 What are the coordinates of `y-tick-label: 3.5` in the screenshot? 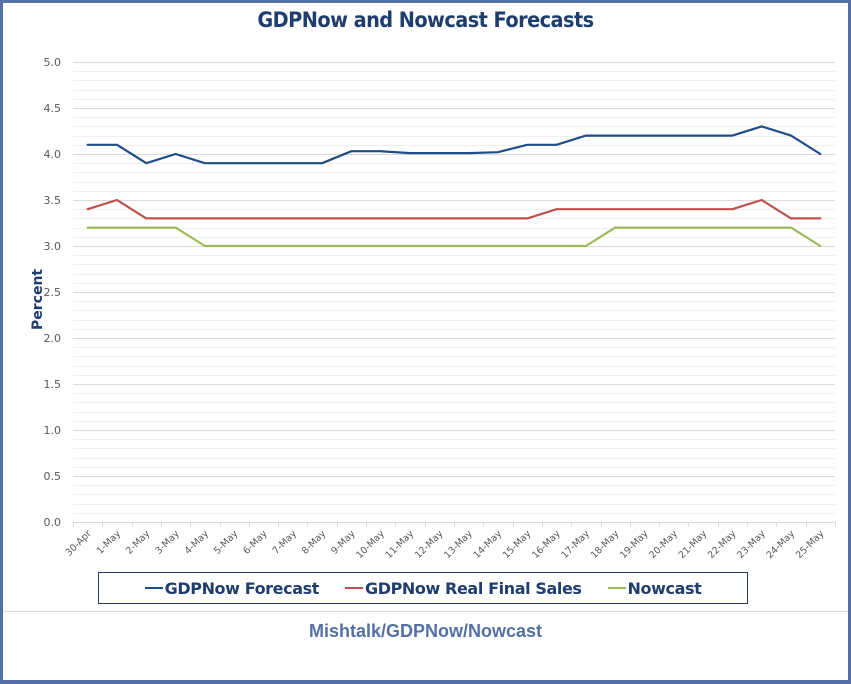 It's located at (53, 200).